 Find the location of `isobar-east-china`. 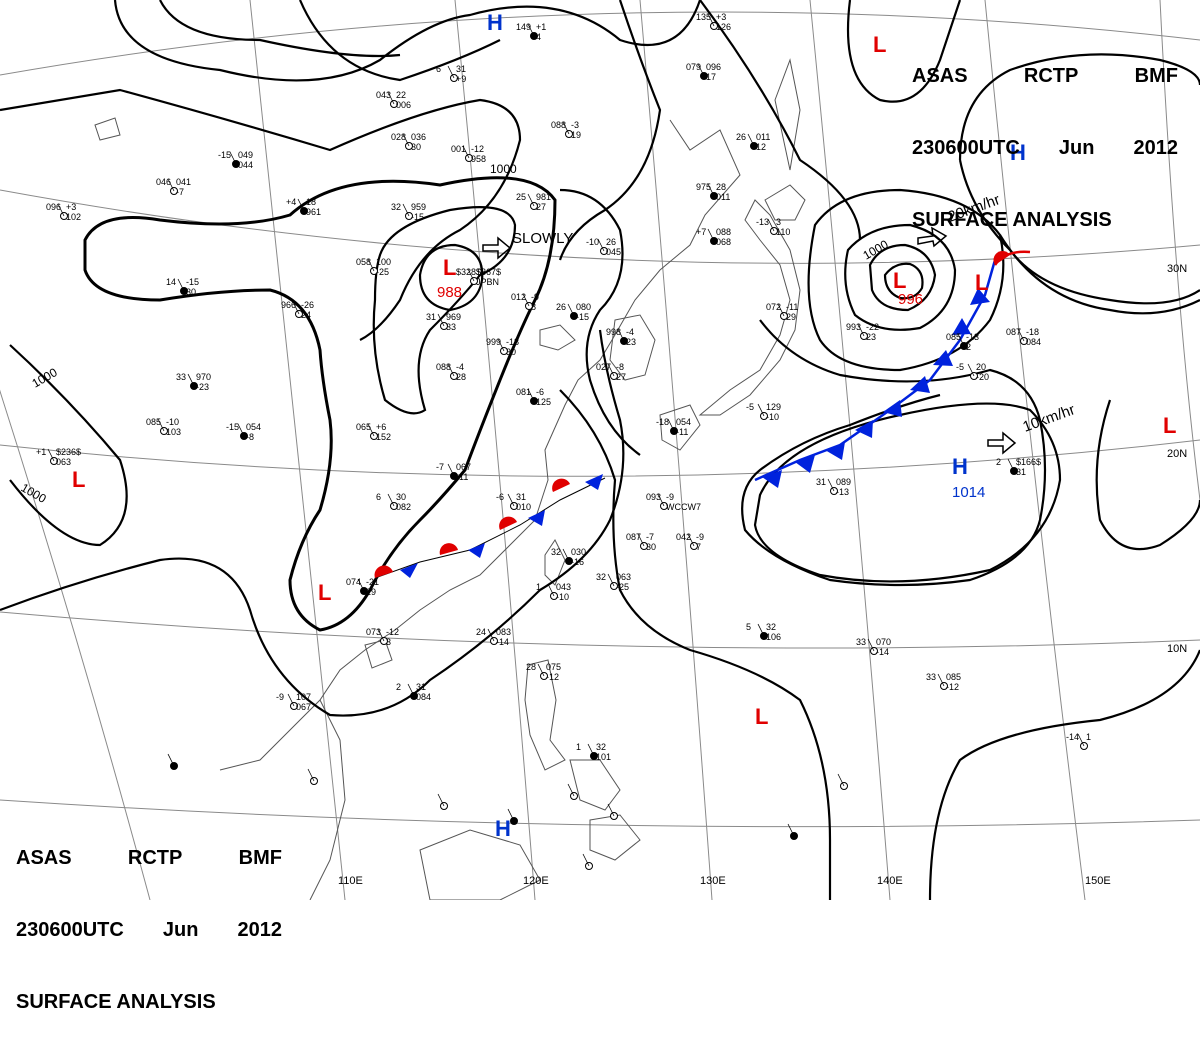

isobar-east-china is located at coordinates (600, 322).